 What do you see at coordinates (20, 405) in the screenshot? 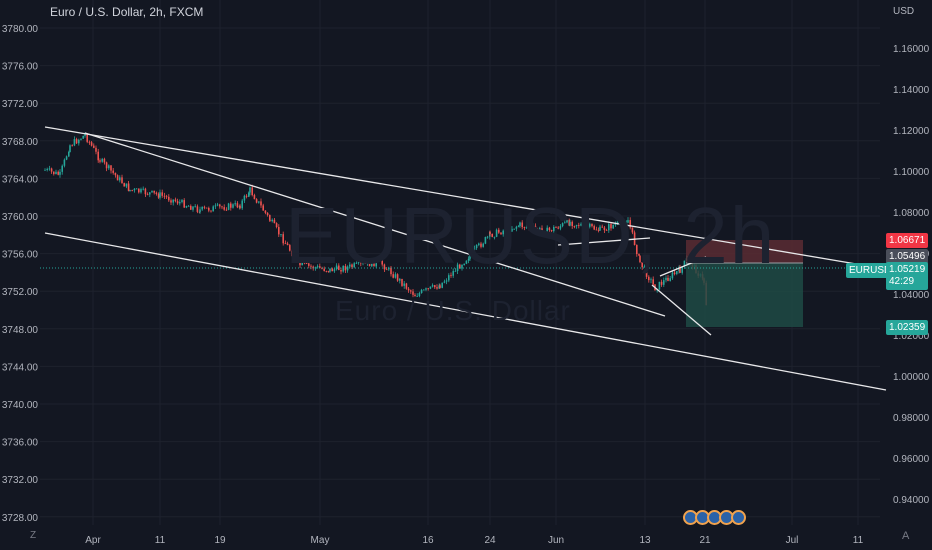
I see `left-axis-label: 3740.00` at bounding box center [20, 405].